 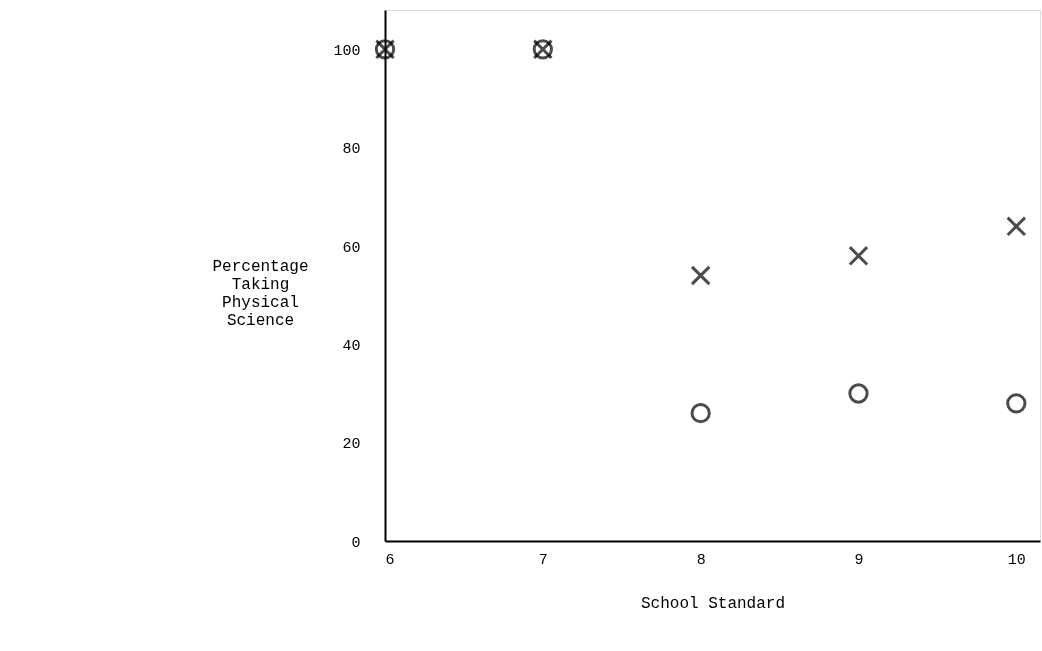 I want to click on y-tick-label: 40, so click(x=351, y=346).